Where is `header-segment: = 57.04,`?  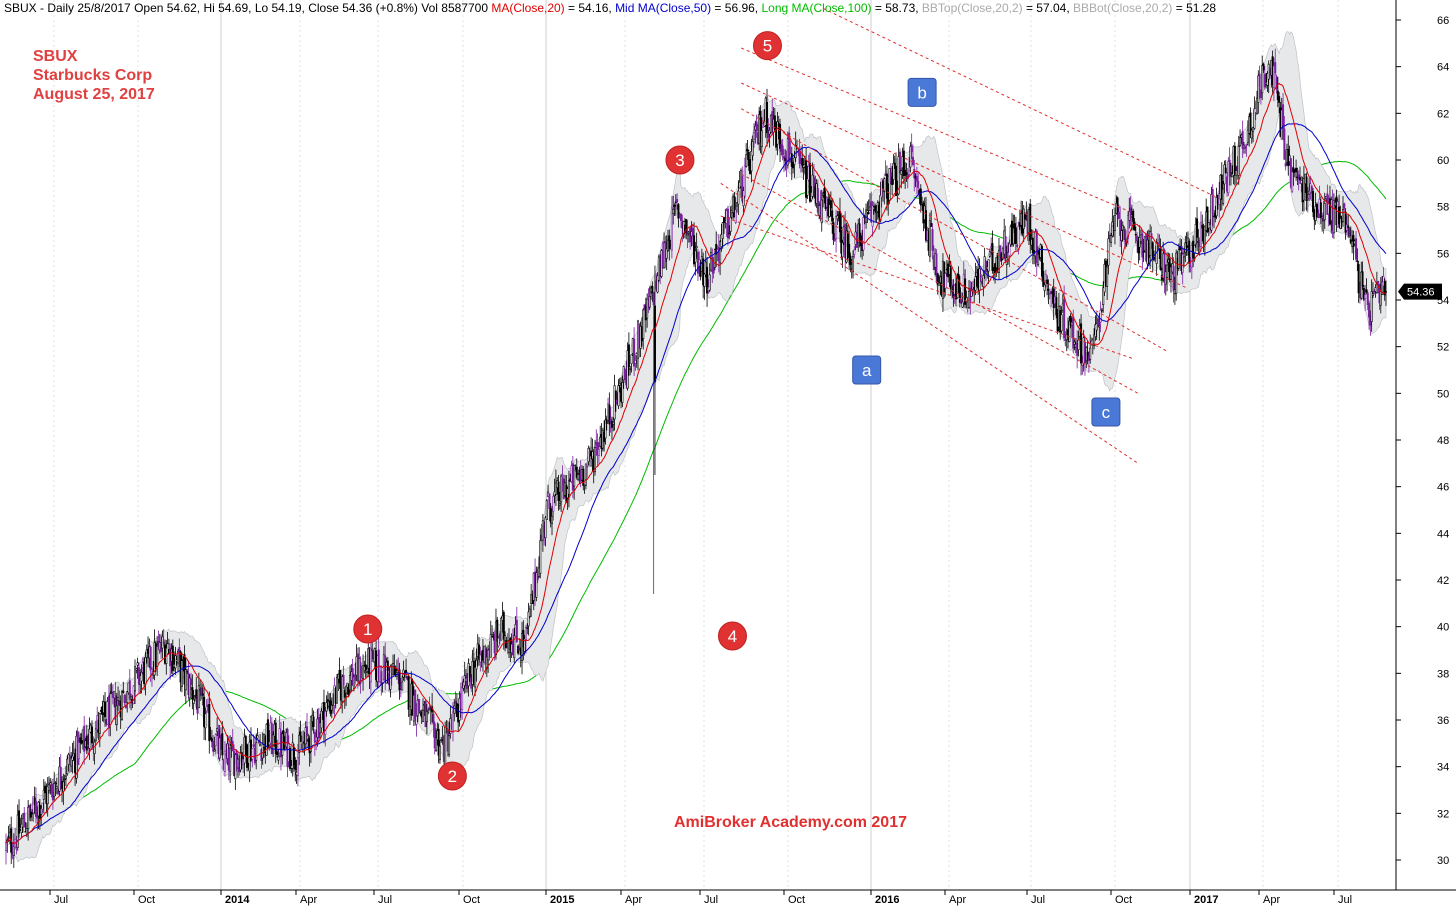 header-segment: = 57.04, is located at coordinates (1048, 8).